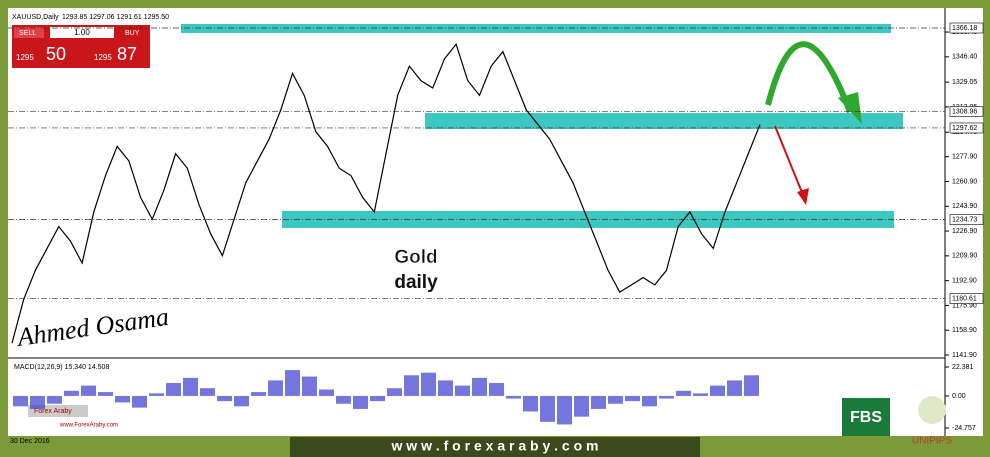 The height and width of the screenshot is (457, 990). What do you see at coordinates (61, 367) in the screenshot?
I see `macd-label: MACD(12,26,9) 15.340 14.508` at bounding box center [61, 367].